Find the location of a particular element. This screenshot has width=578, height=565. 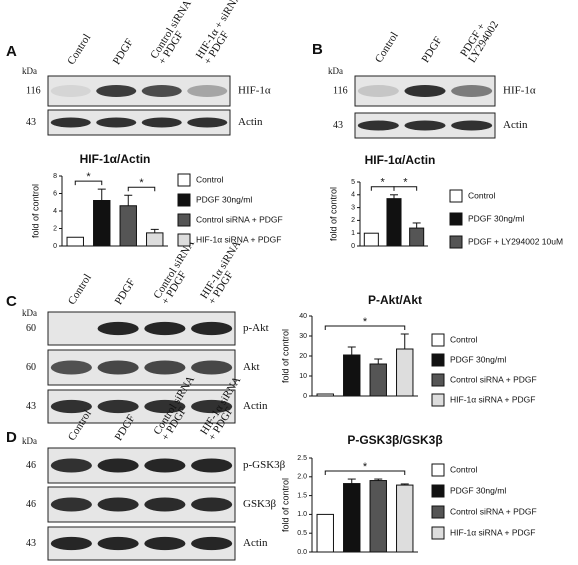

chart-title: P-GSK3β/GSK3β is located at coordinates (394, 440).